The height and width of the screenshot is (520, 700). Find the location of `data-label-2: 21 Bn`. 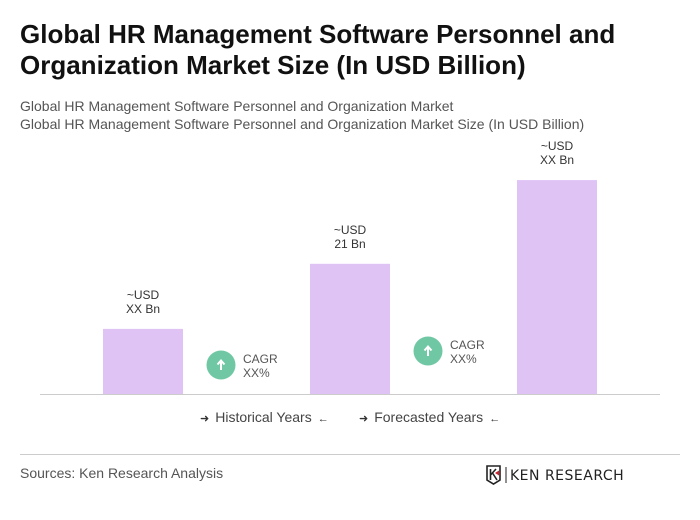

data-label-2: 21 Bn is located at coordinates (349, 244).